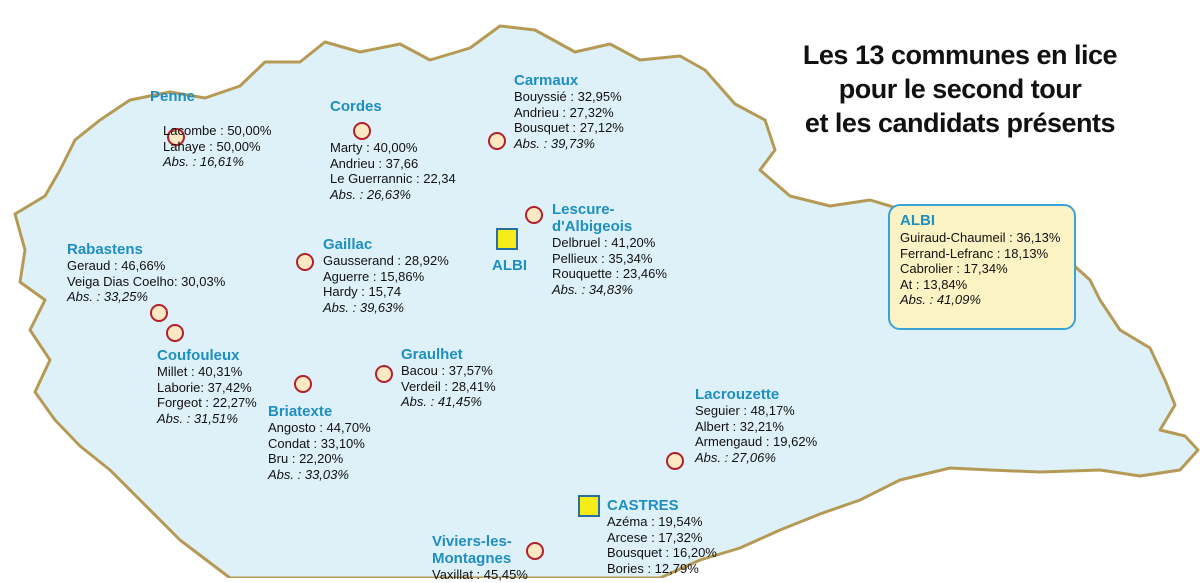 This screenshot has height=583, width=1200. What do you see at coordinates (305, 262) in the screenshot?
I see `gaillac-marker` at bounding box center [305, 262].